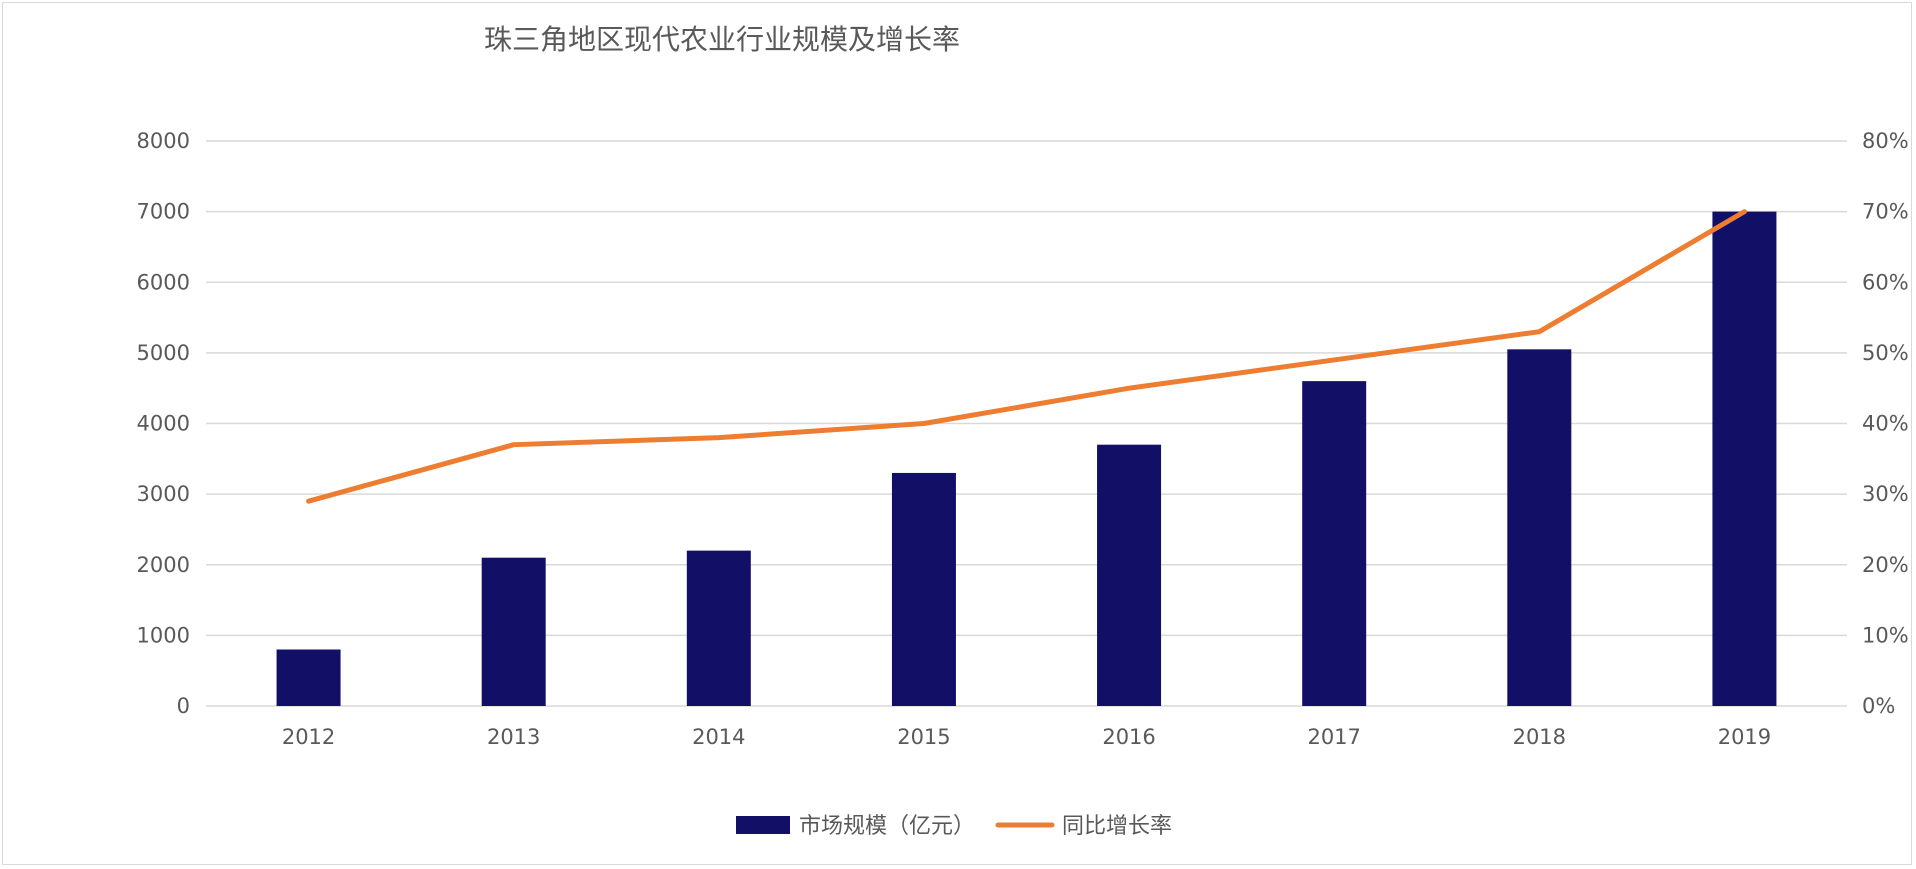 The image size is (1916, 869). What do you see at coordinates (163, 353) in the screenshot?
I see `left-tick-label: 5000` at bounding box center [163, 353].